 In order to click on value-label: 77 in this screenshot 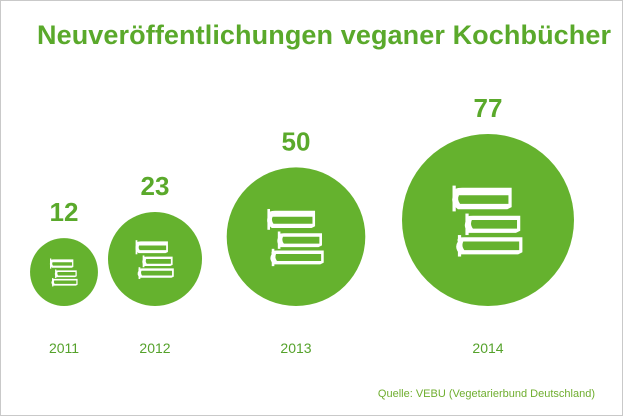, I will do `click(488, 108)`.